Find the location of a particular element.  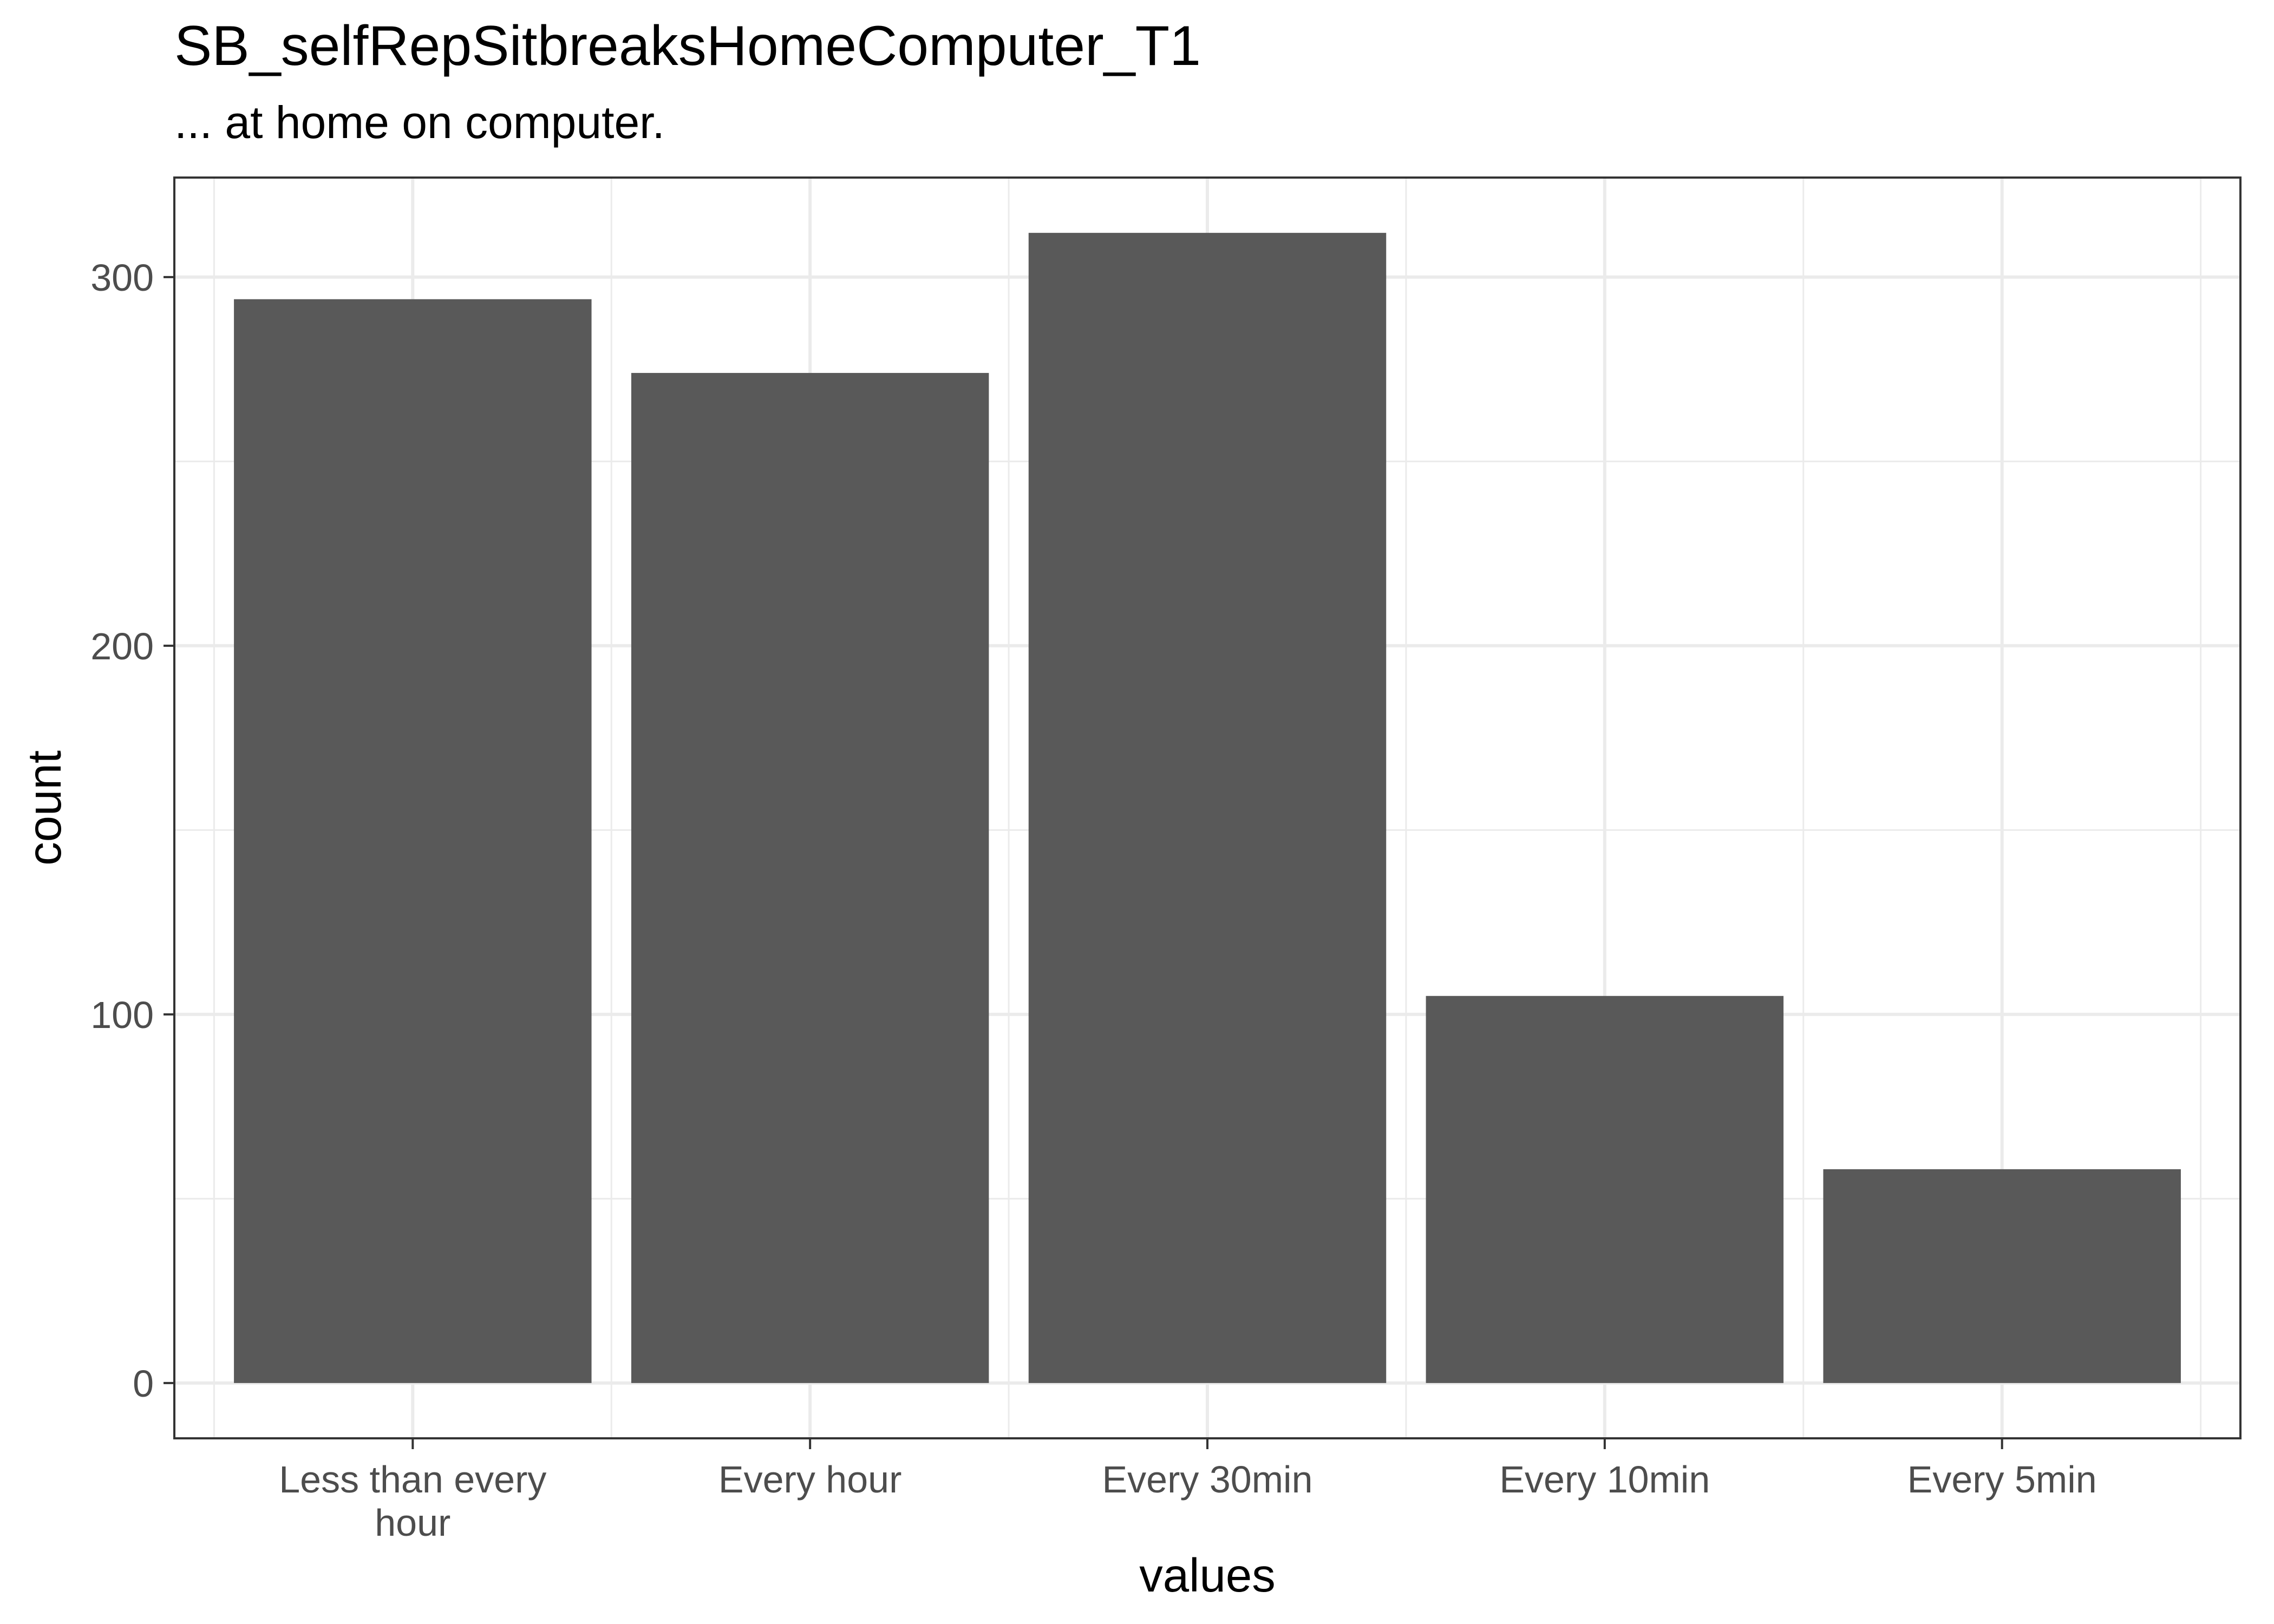

y-tick-label: 300 is located at coordinates (122, 278).